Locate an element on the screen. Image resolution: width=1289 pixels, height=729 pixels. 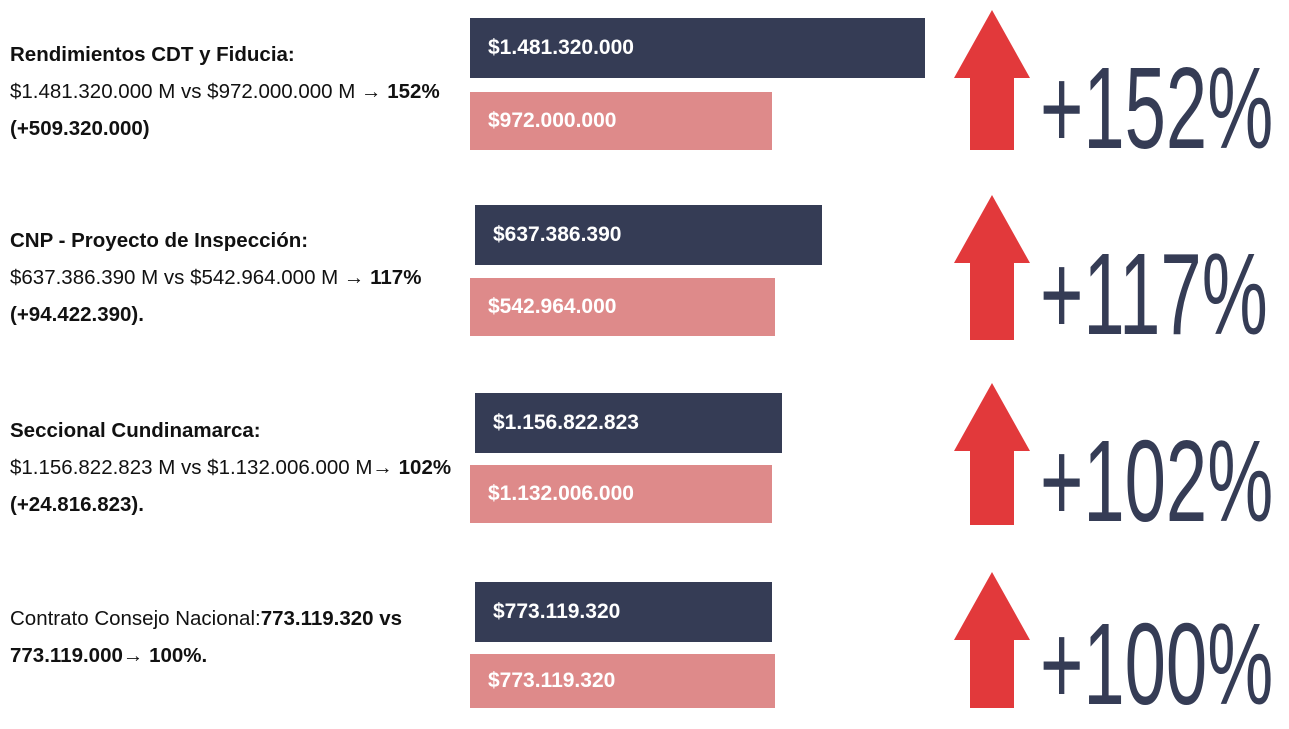
text: $1.156.822.823 M vs $1.132.006.000 M→ is located at coordinates (204, 467).